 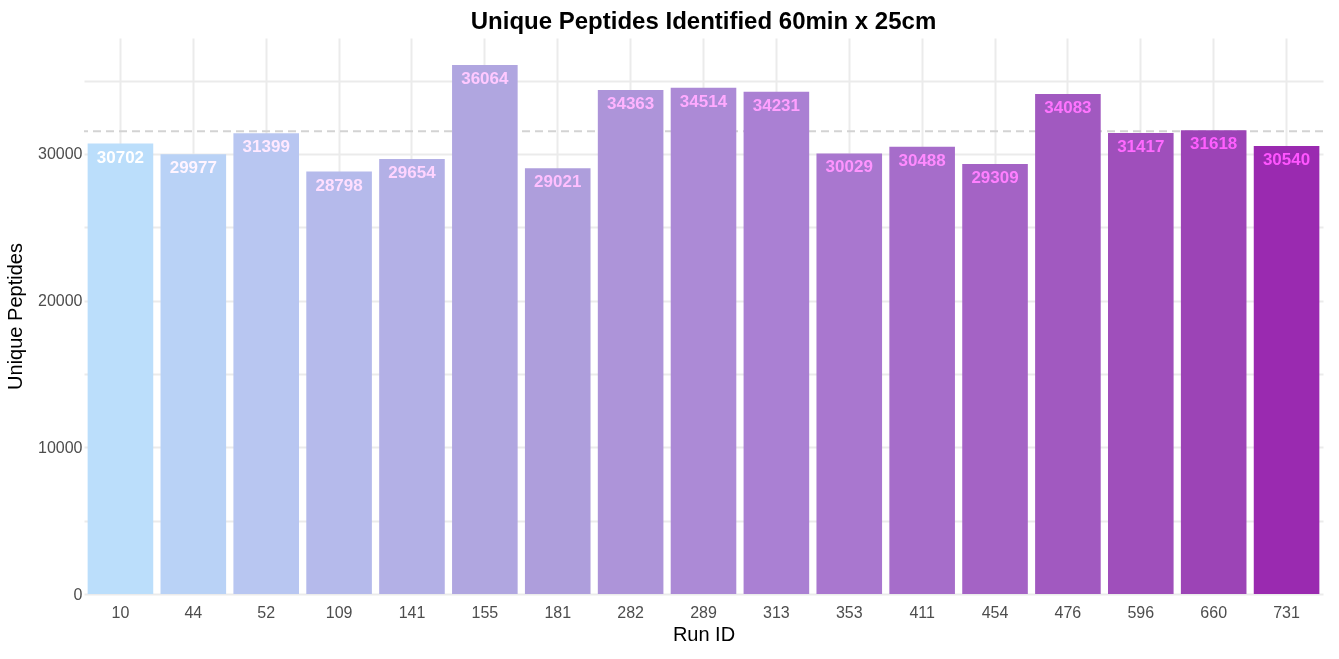 I want to click on data-label: 31399, so click(x=266, y=147).